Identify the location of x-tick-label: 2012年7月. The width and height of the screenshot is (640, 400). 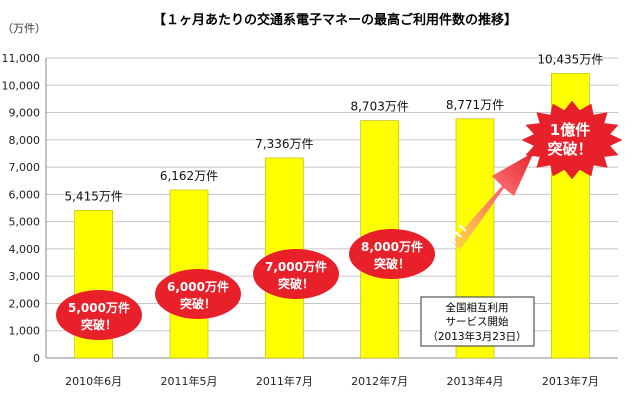
(379, 381).